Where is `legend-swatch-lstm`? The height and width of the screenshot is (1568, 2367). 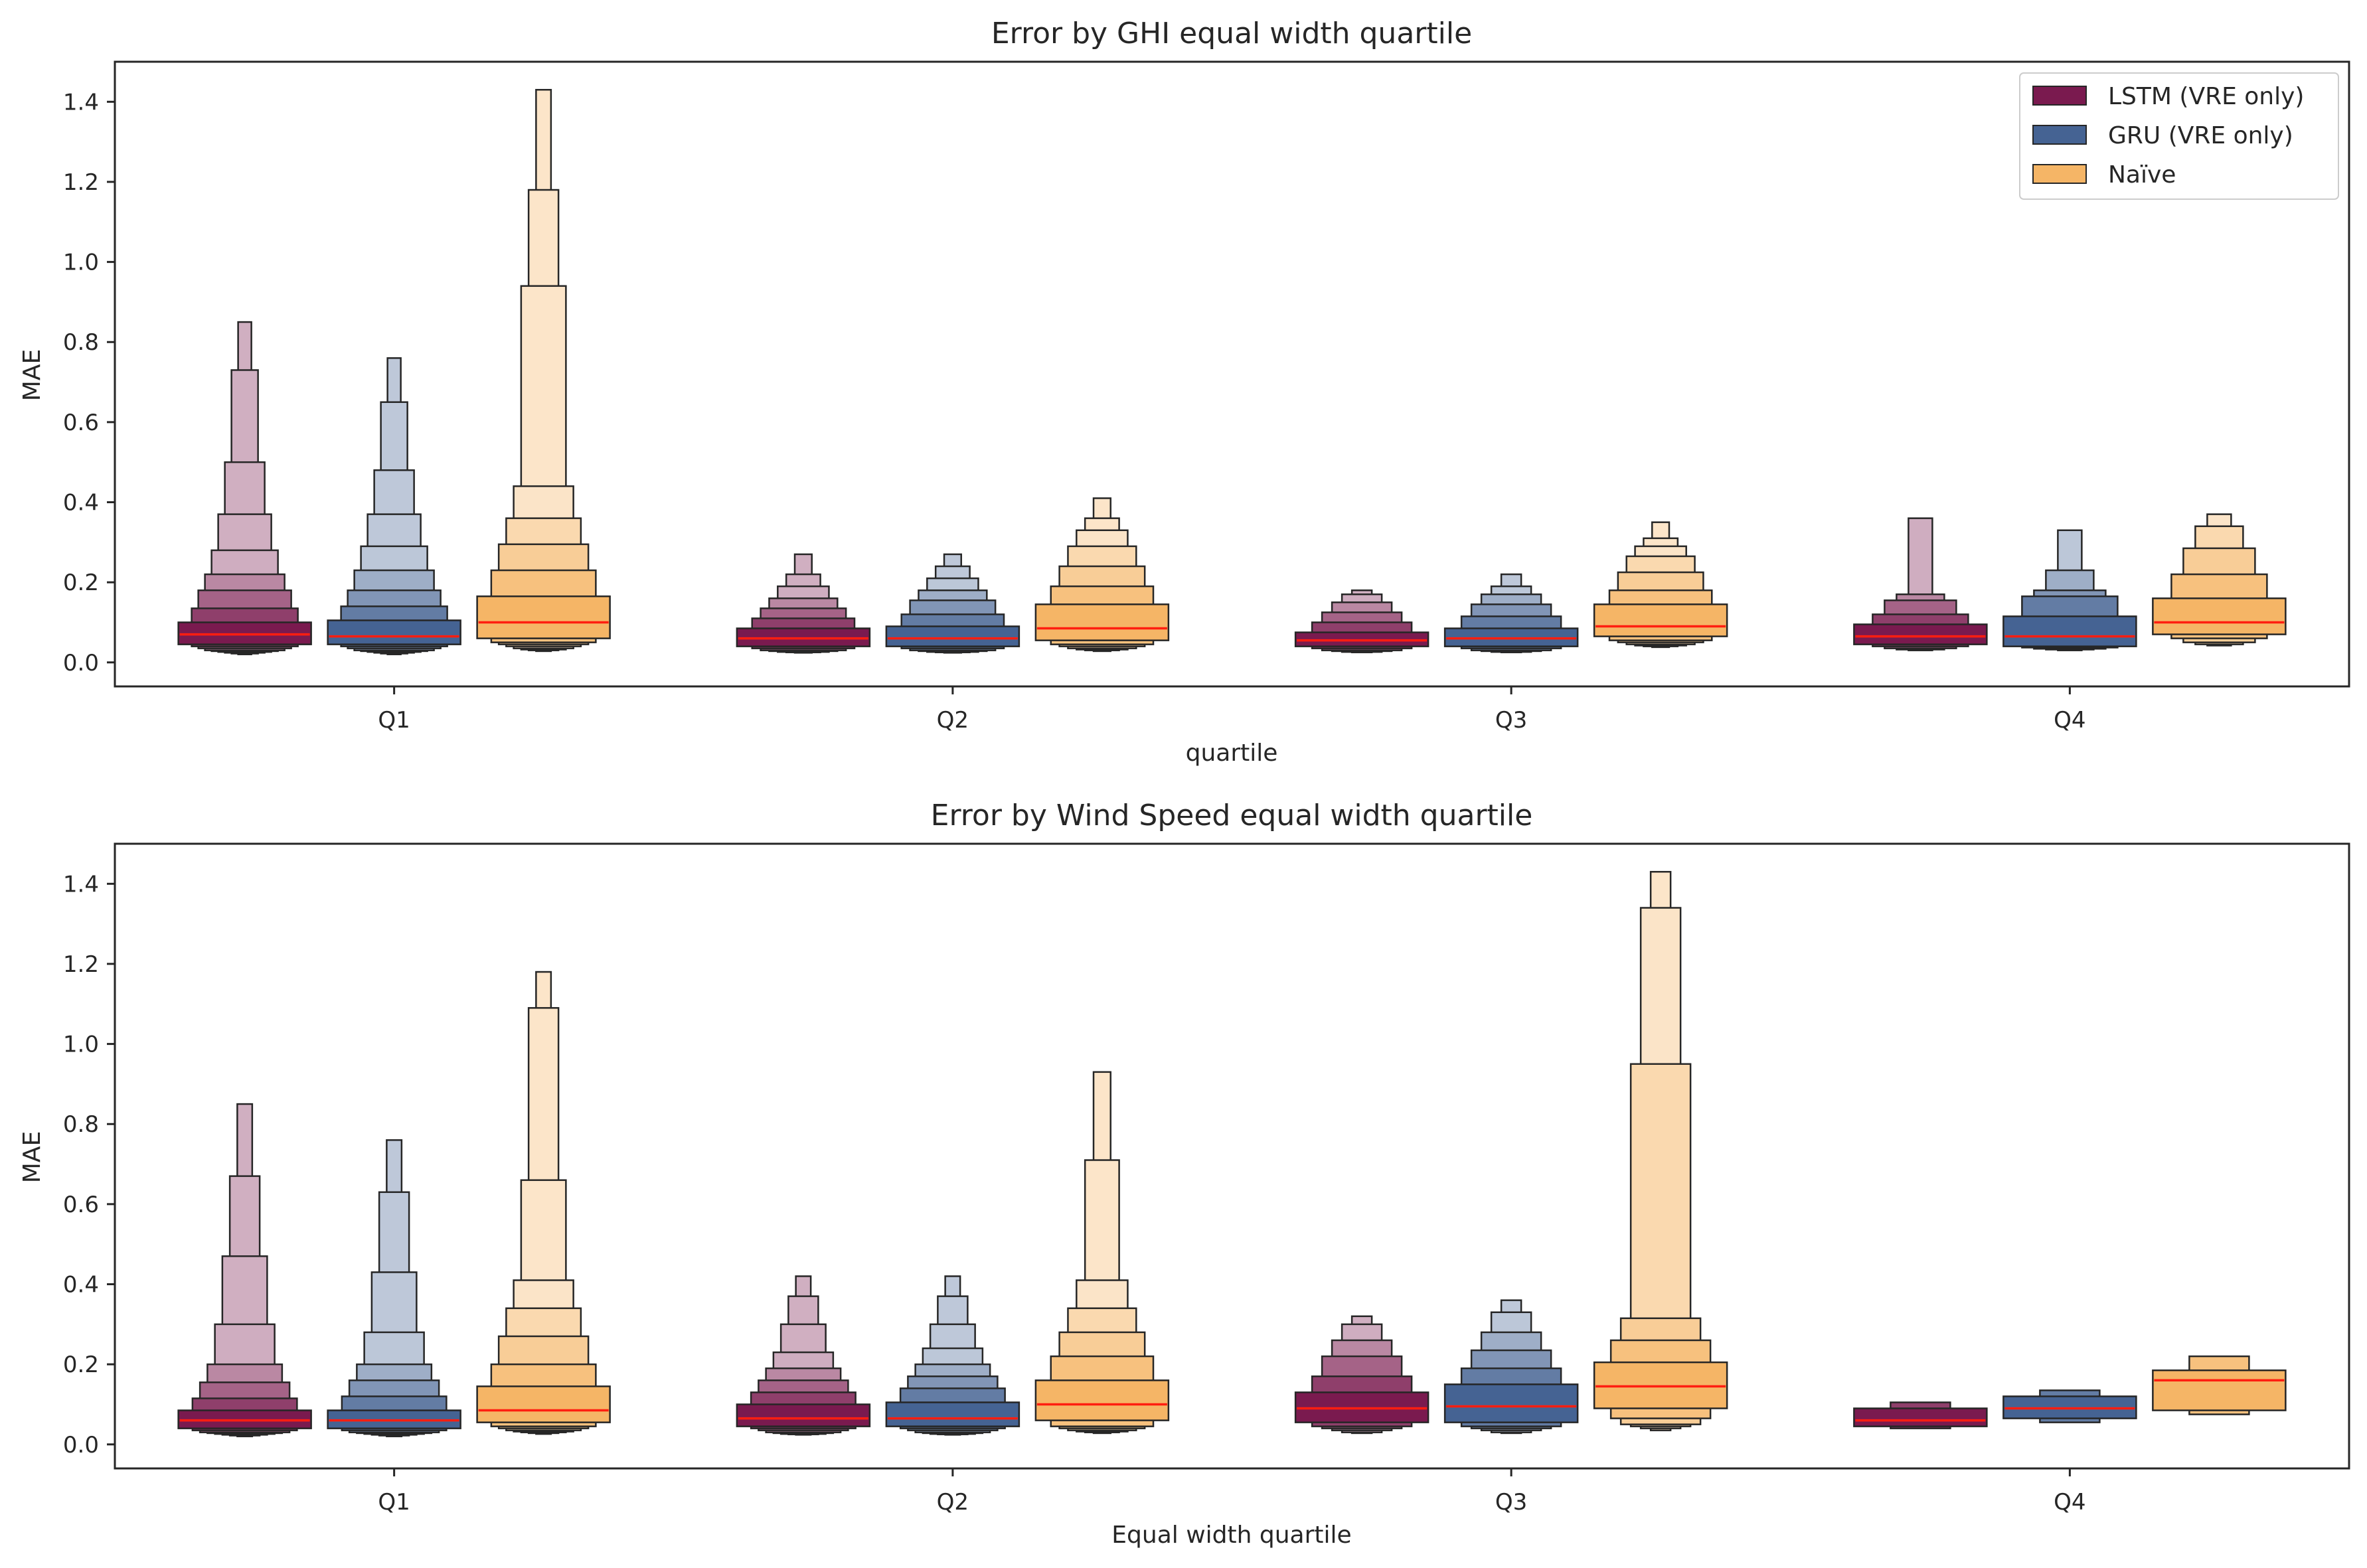 legend-swatch-lstm is located at coordinates (2059, 96).